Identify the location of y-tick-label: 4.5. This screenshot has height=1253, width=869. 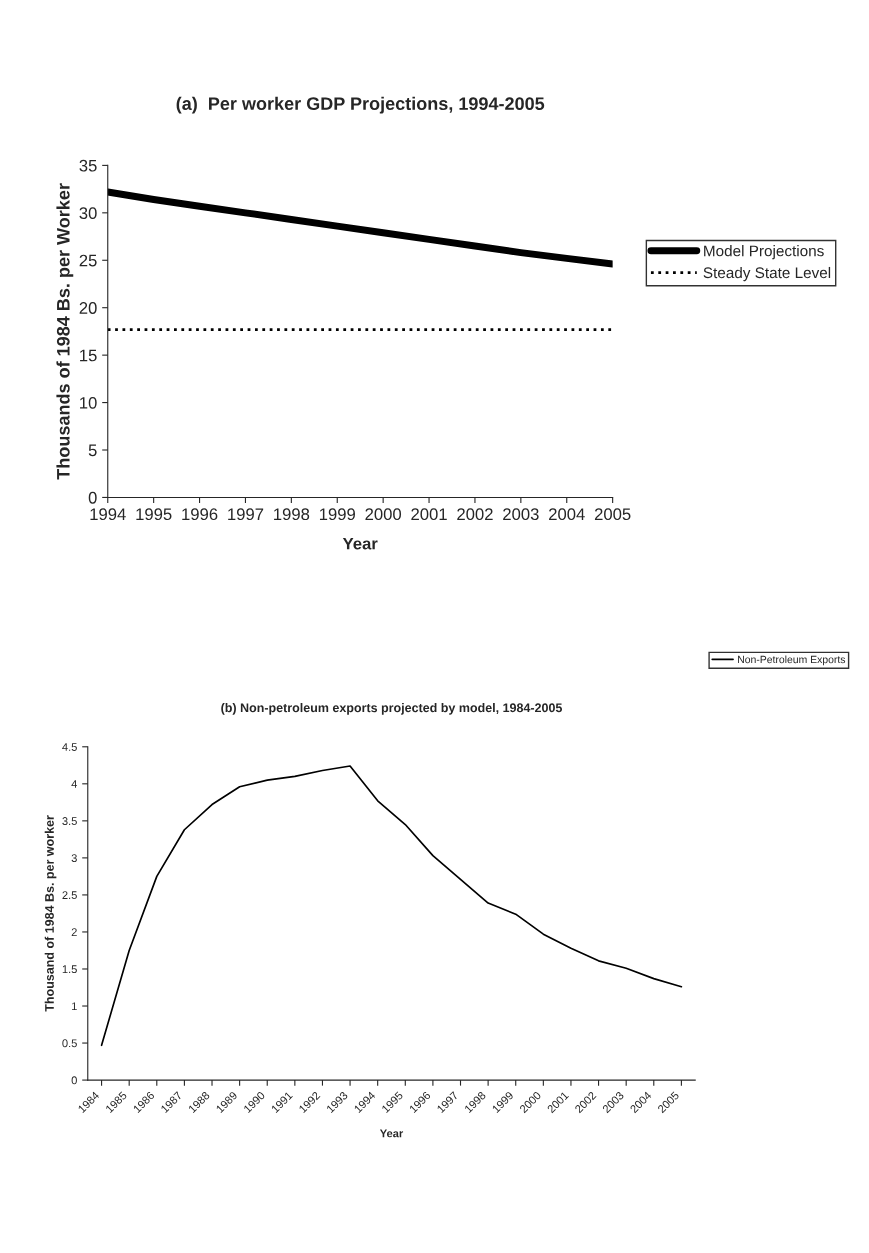
(69, 747).